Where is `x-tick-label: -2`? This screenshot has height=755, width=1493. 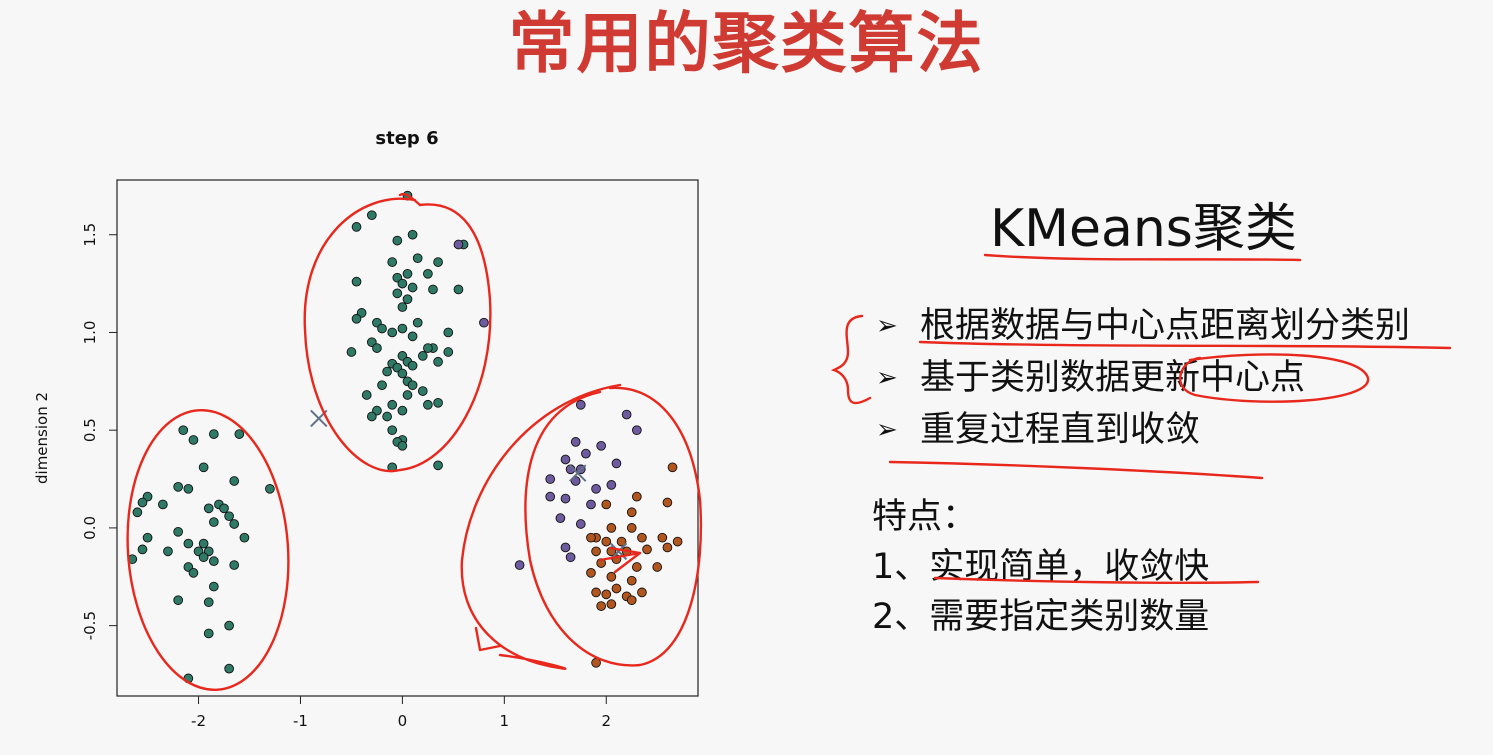 x-tick-label: -2 is located at coordinates (198, 721).